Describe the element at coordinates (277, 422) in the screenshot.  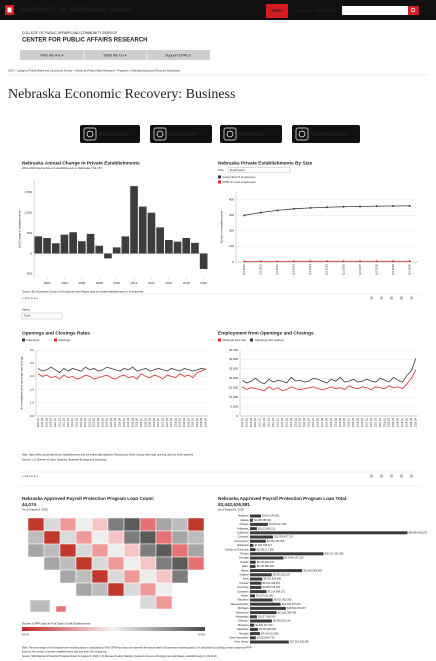
I see `x-tick-label: 2012 Q1` at that location.